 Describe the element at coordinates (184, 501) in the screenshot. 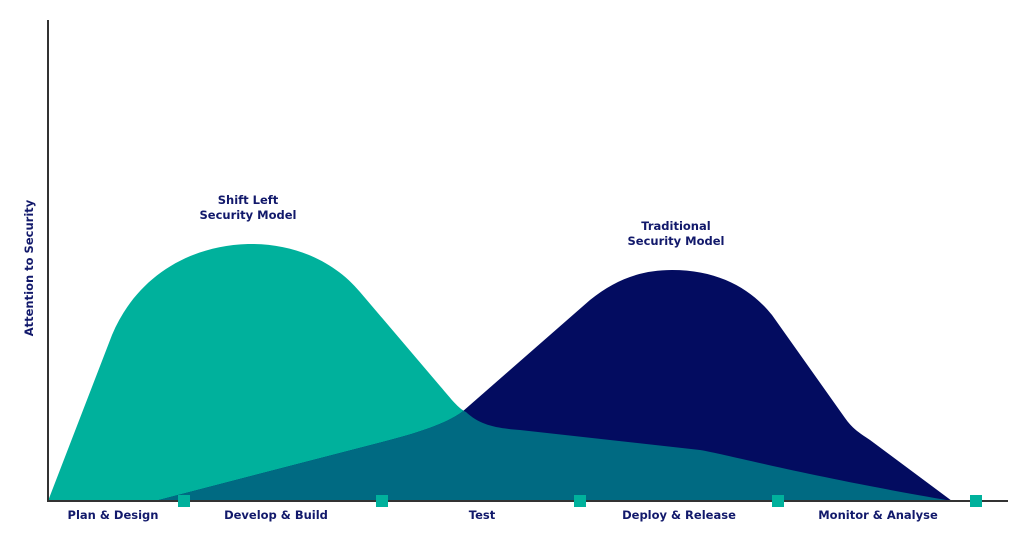

I see `marker-develop-build-start` at that location.